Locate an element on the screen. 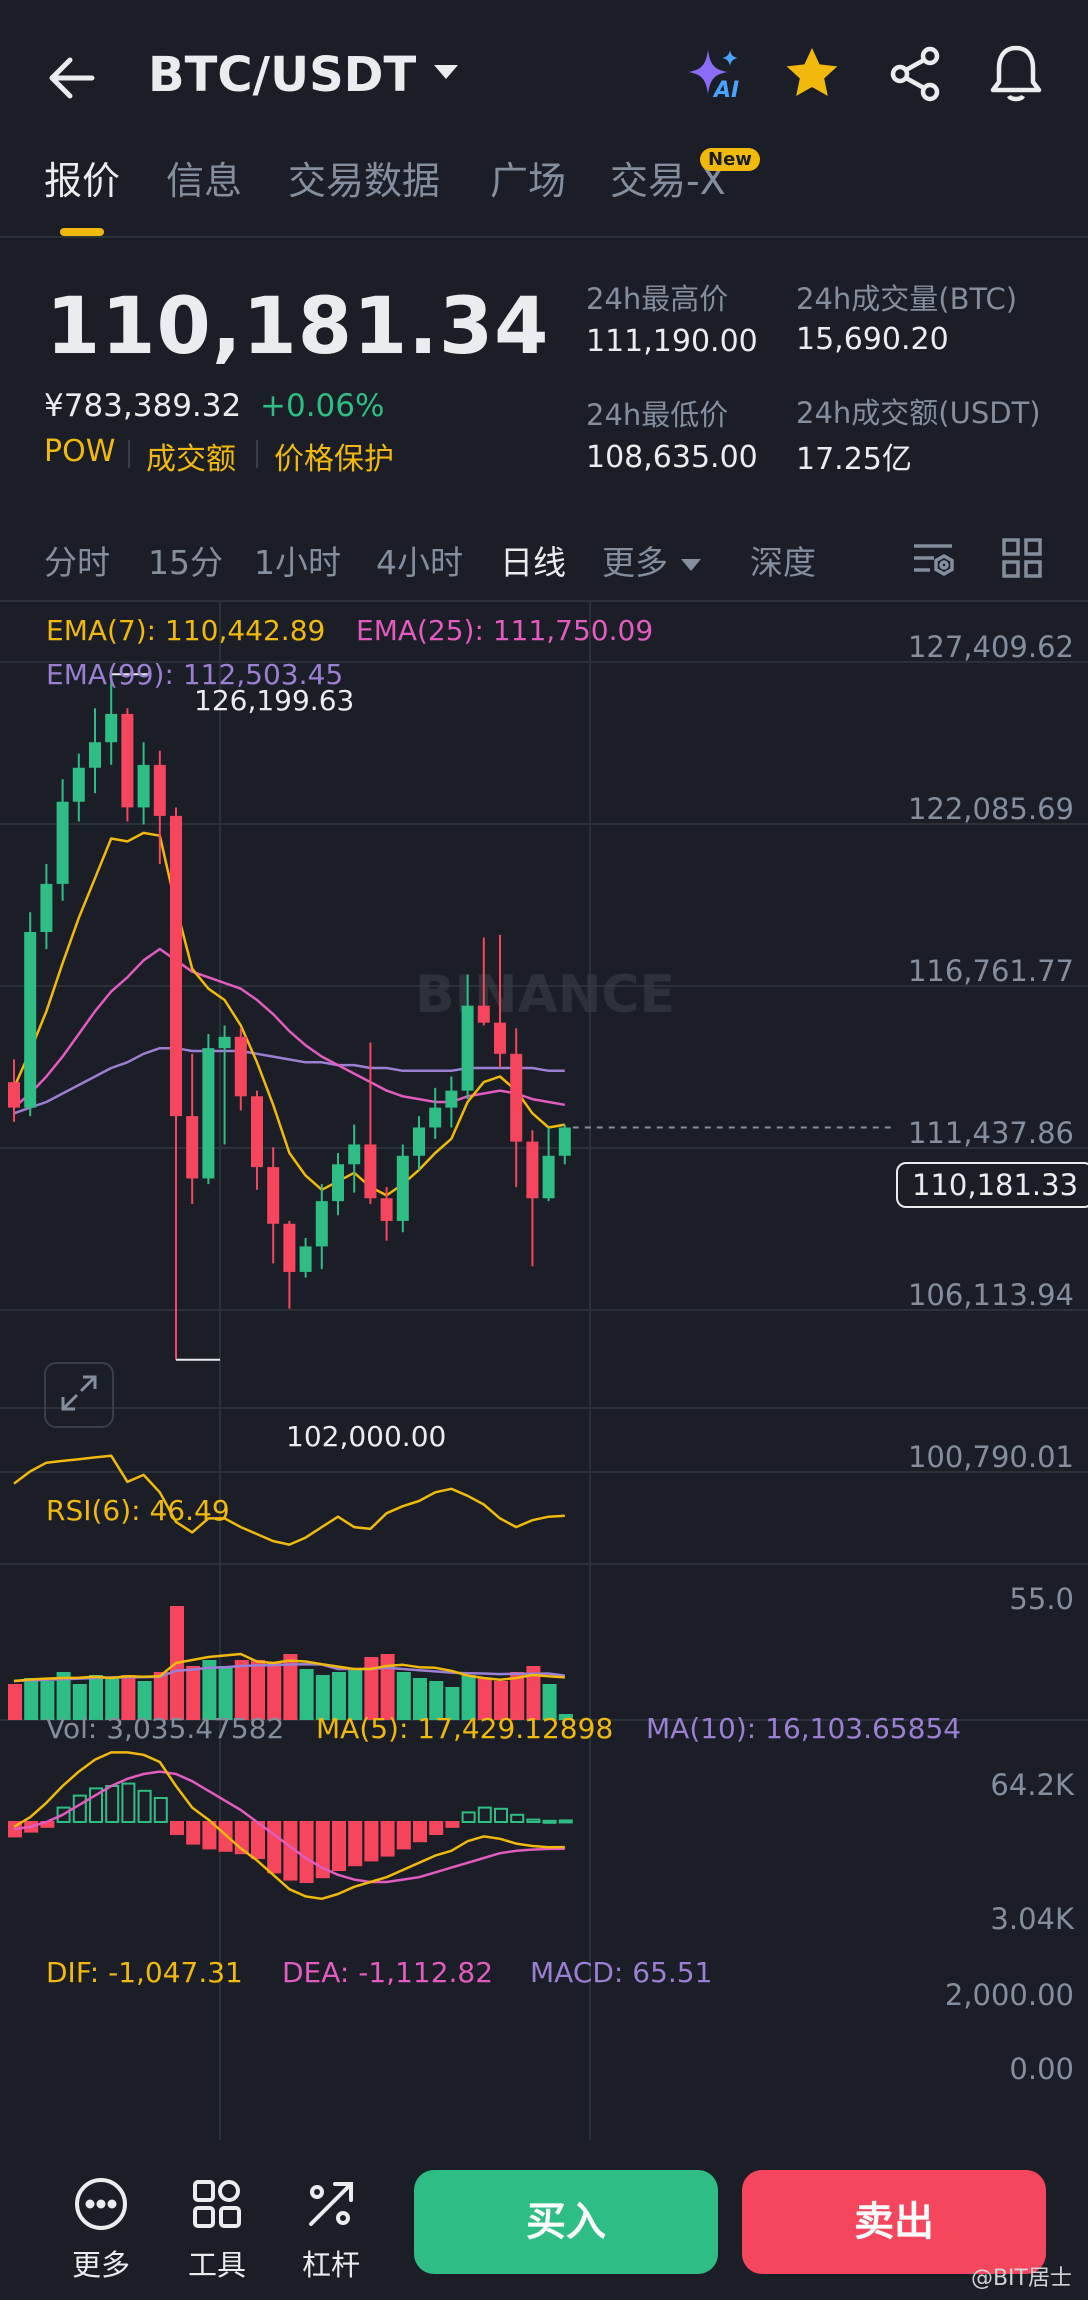 The image size is (1088, 2300). bell-icon is located at coordinates (1016, 73).